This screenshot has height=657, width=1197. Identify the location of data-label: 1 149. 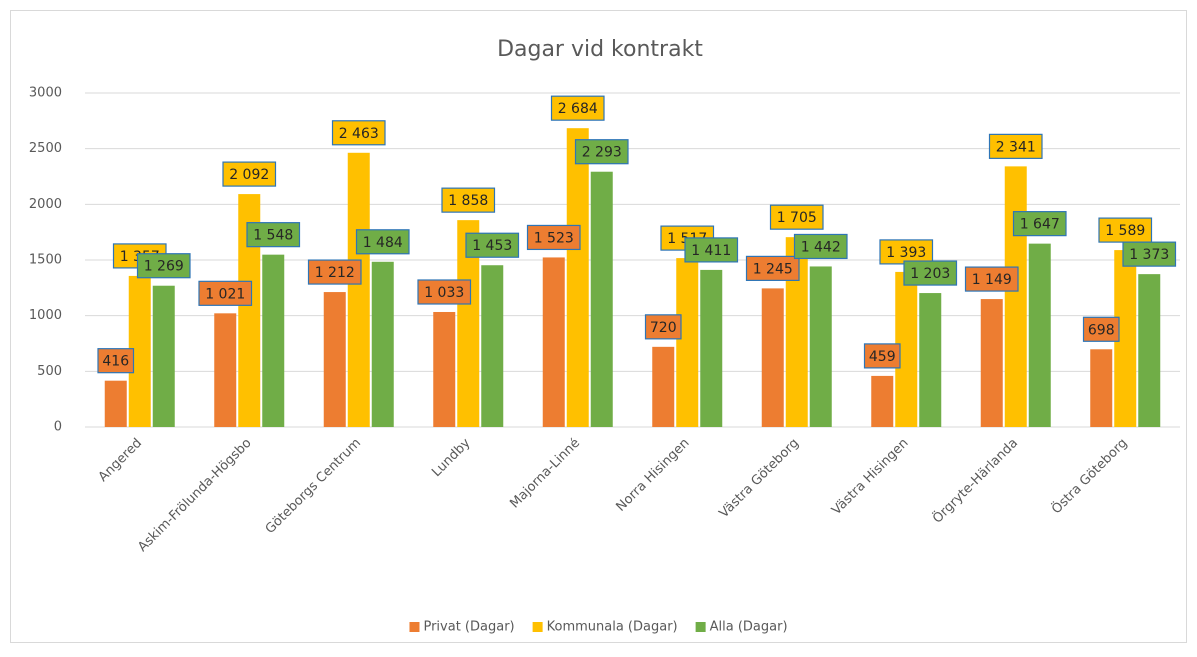
(991, 279).